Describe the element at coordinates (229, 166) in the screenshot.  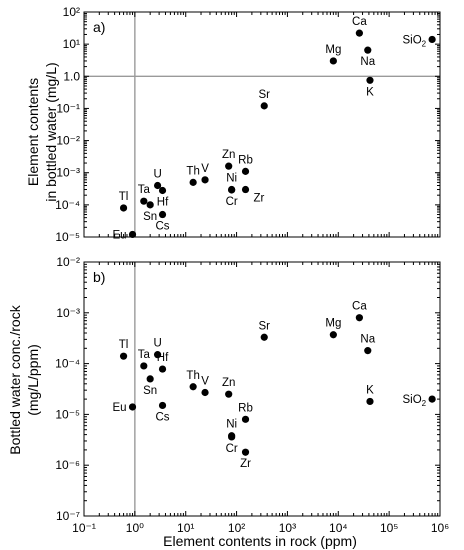
I see `point-zn` at that location.